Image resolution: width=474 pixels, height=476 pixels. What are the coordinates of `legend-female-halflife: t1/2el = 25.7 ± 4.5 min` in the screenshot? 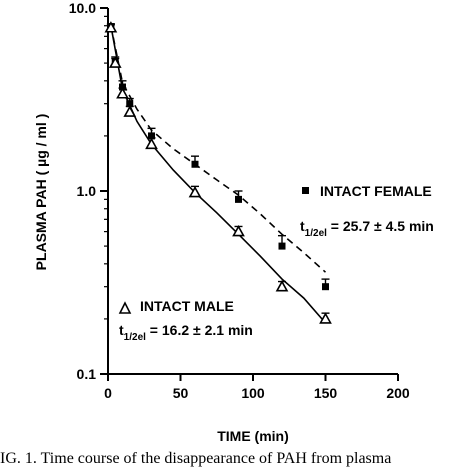 It's located at (367, 228).